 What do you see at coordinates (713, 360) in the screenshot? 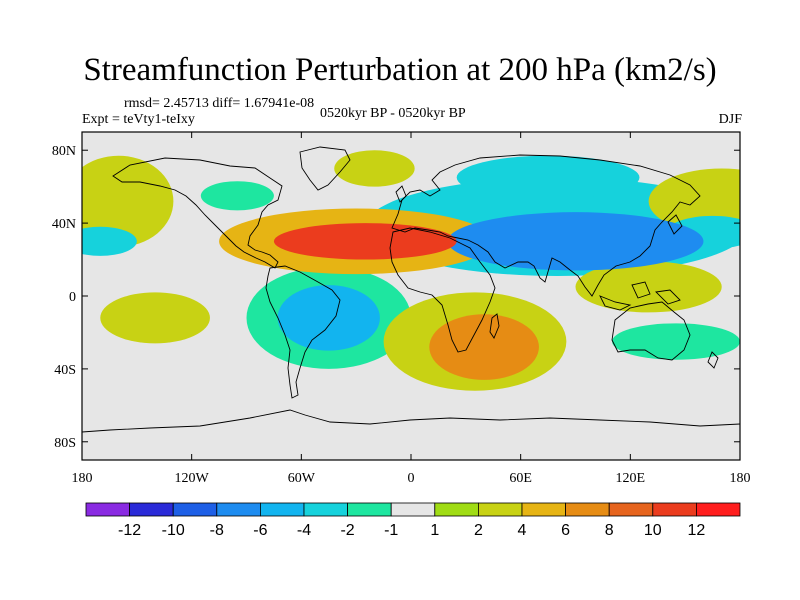
I see `coastline-new-zealand` at bounding box center [713, 360].